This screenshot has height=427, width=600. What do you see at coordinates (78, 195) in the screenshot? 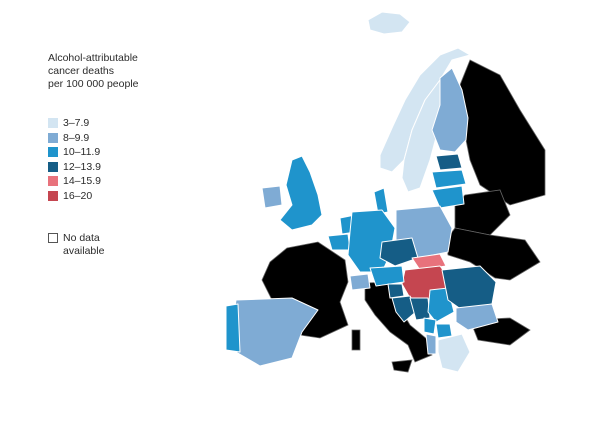
I see `legend-label: 16–20` at bounding box center [78, 195].